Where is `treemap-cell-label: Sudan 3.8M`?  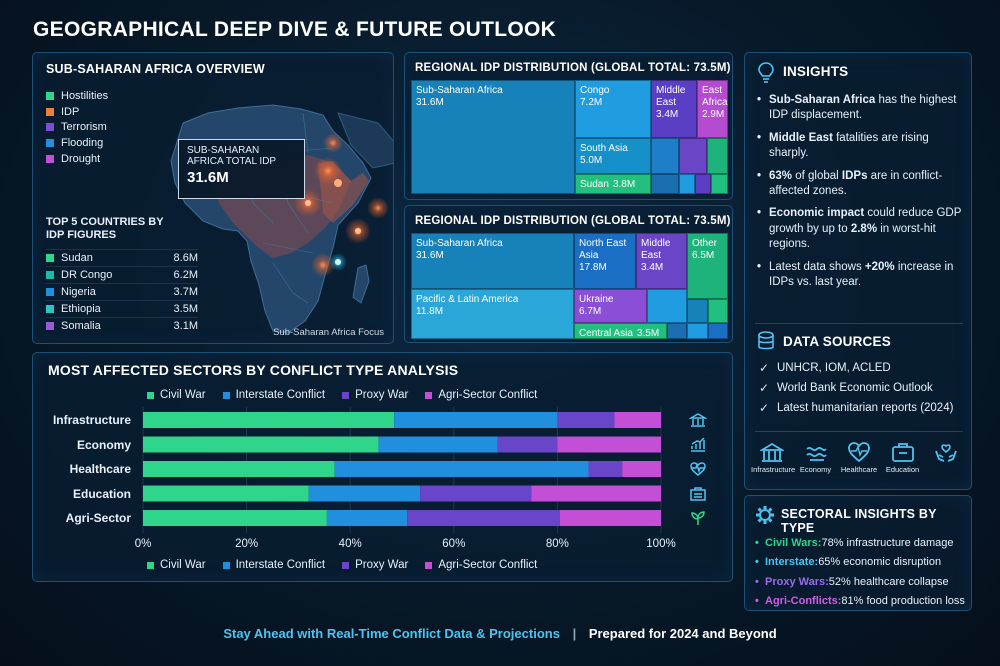 treemap-cell-label: Sudan 3.8M is located at coordinates (607, 185).